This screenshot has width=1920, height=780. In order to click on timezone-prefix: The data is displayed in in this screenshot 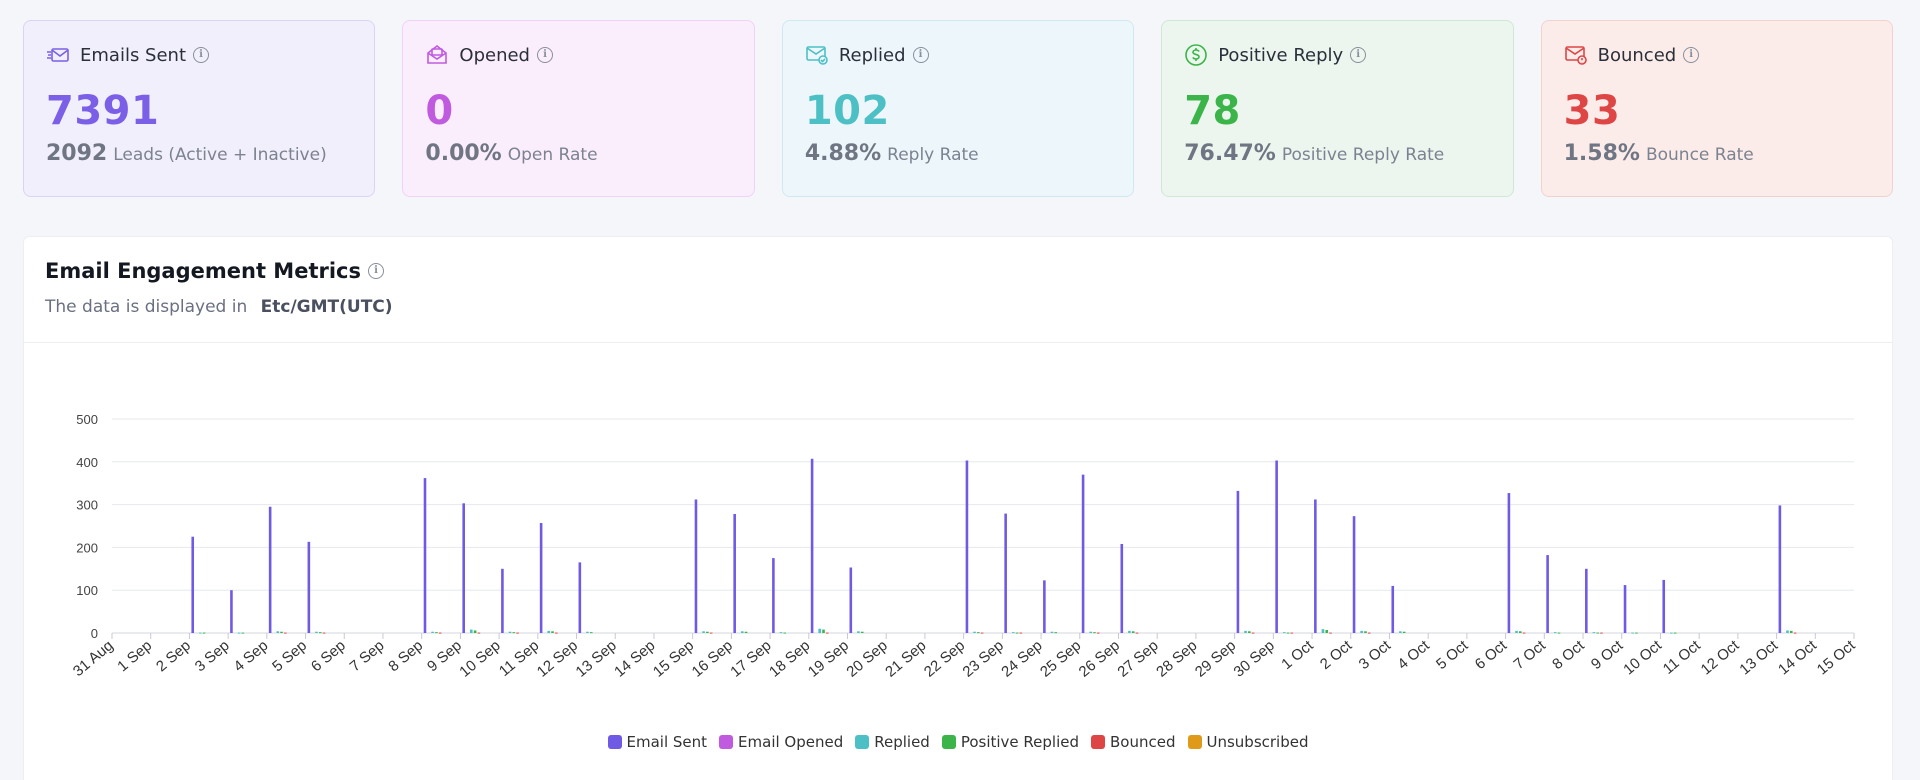, I will do `click(146, 307)`.